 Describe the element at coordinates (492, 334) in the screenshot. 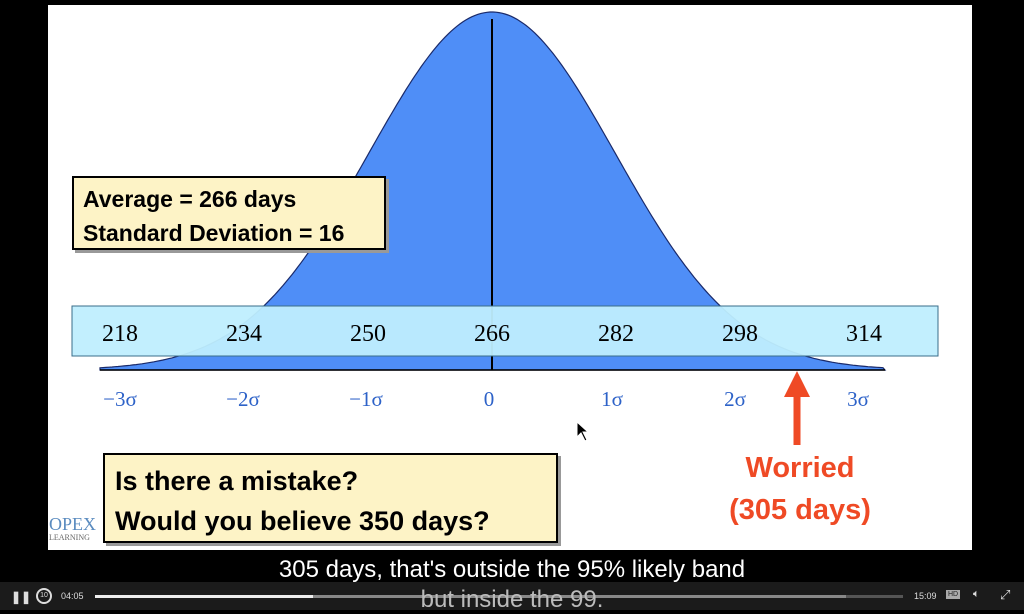

I see `band-value: 266` at that location.